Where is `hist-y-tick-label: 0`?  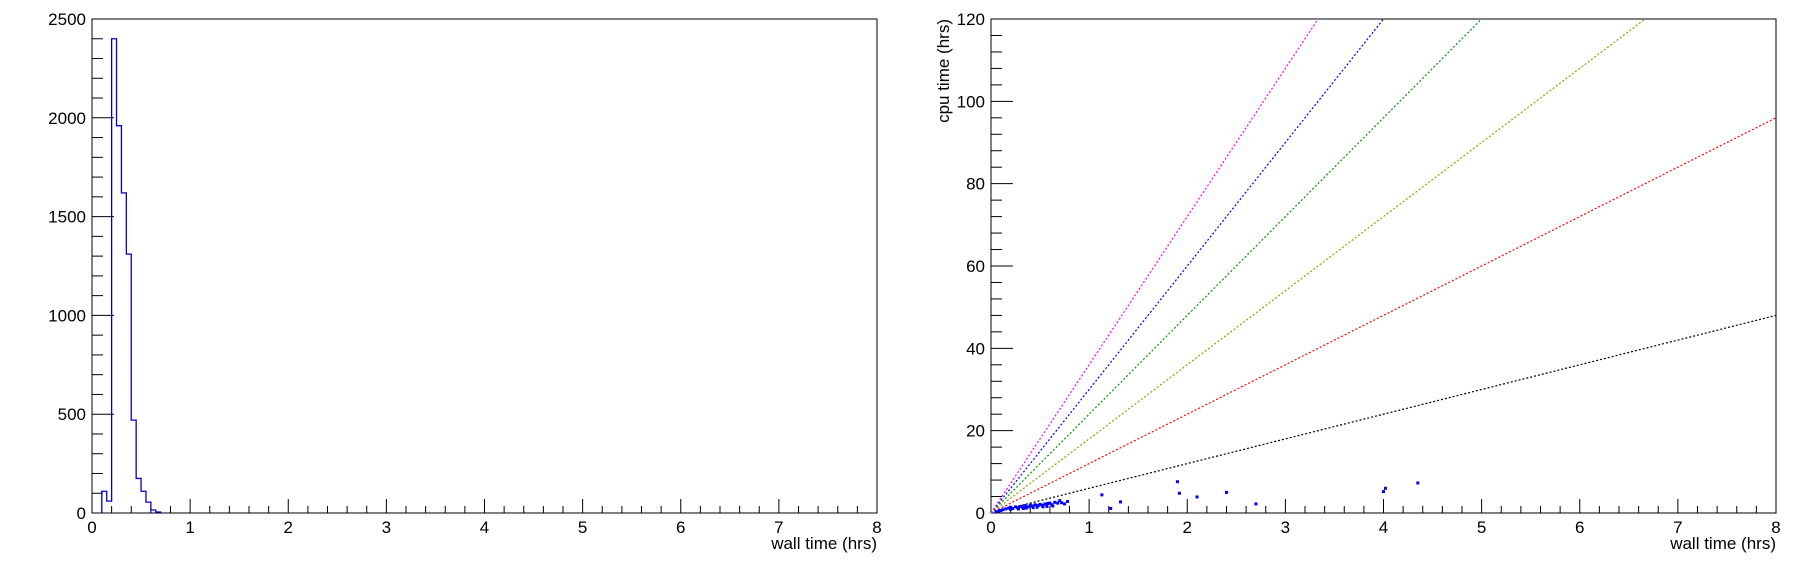
hist-y-tick-label: 0 is located at coordinates (81, 513).